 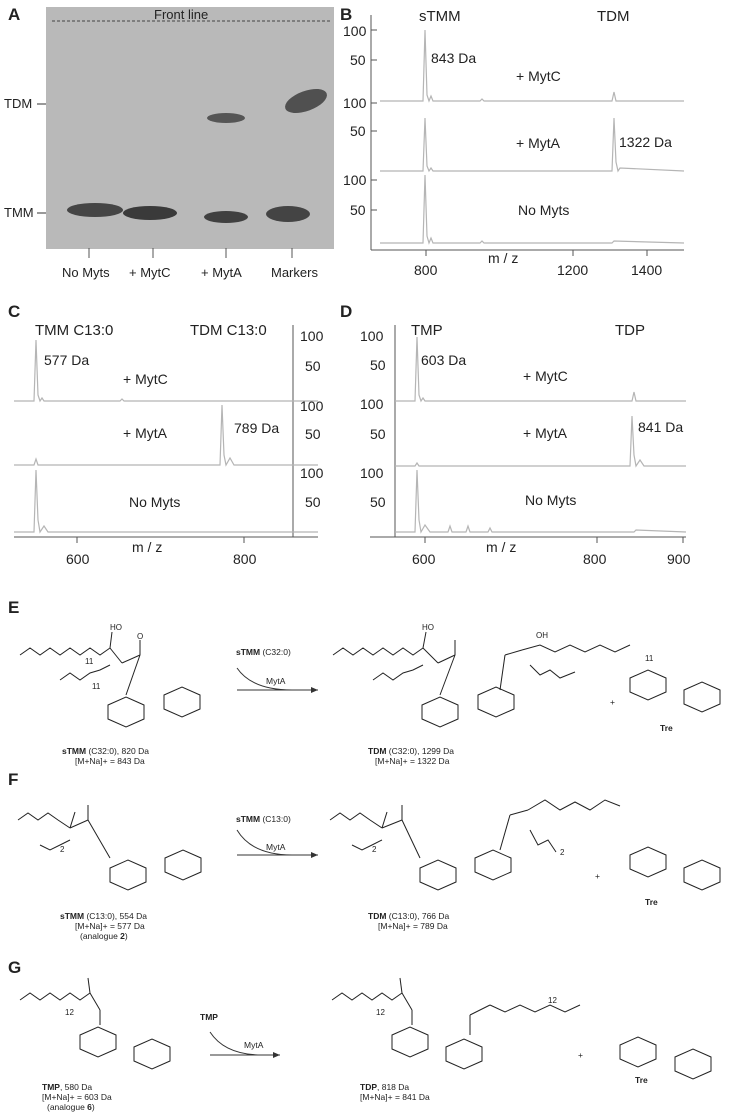 What do you see at coordinates (666, 728) in the screenshot?
I see `tre-label-e: Tre` at bounding box center [666, 728].